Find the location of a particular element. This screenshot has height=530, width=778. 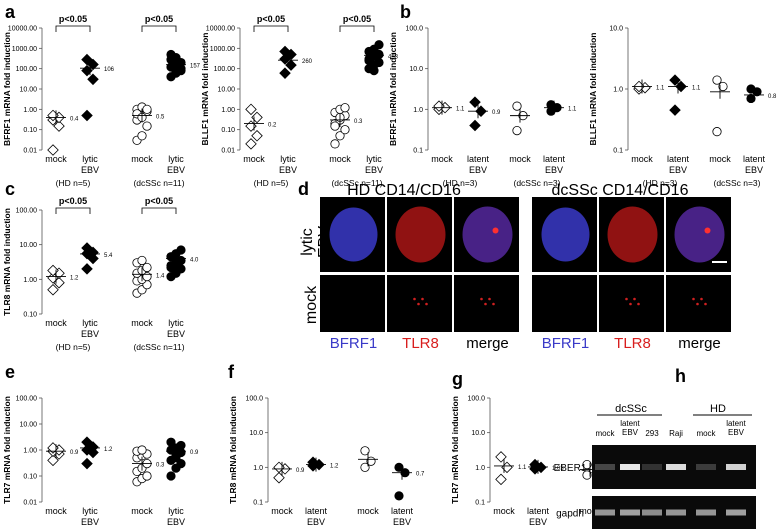

group-caption: (HD n=3) is located at coordinates (660, 183).